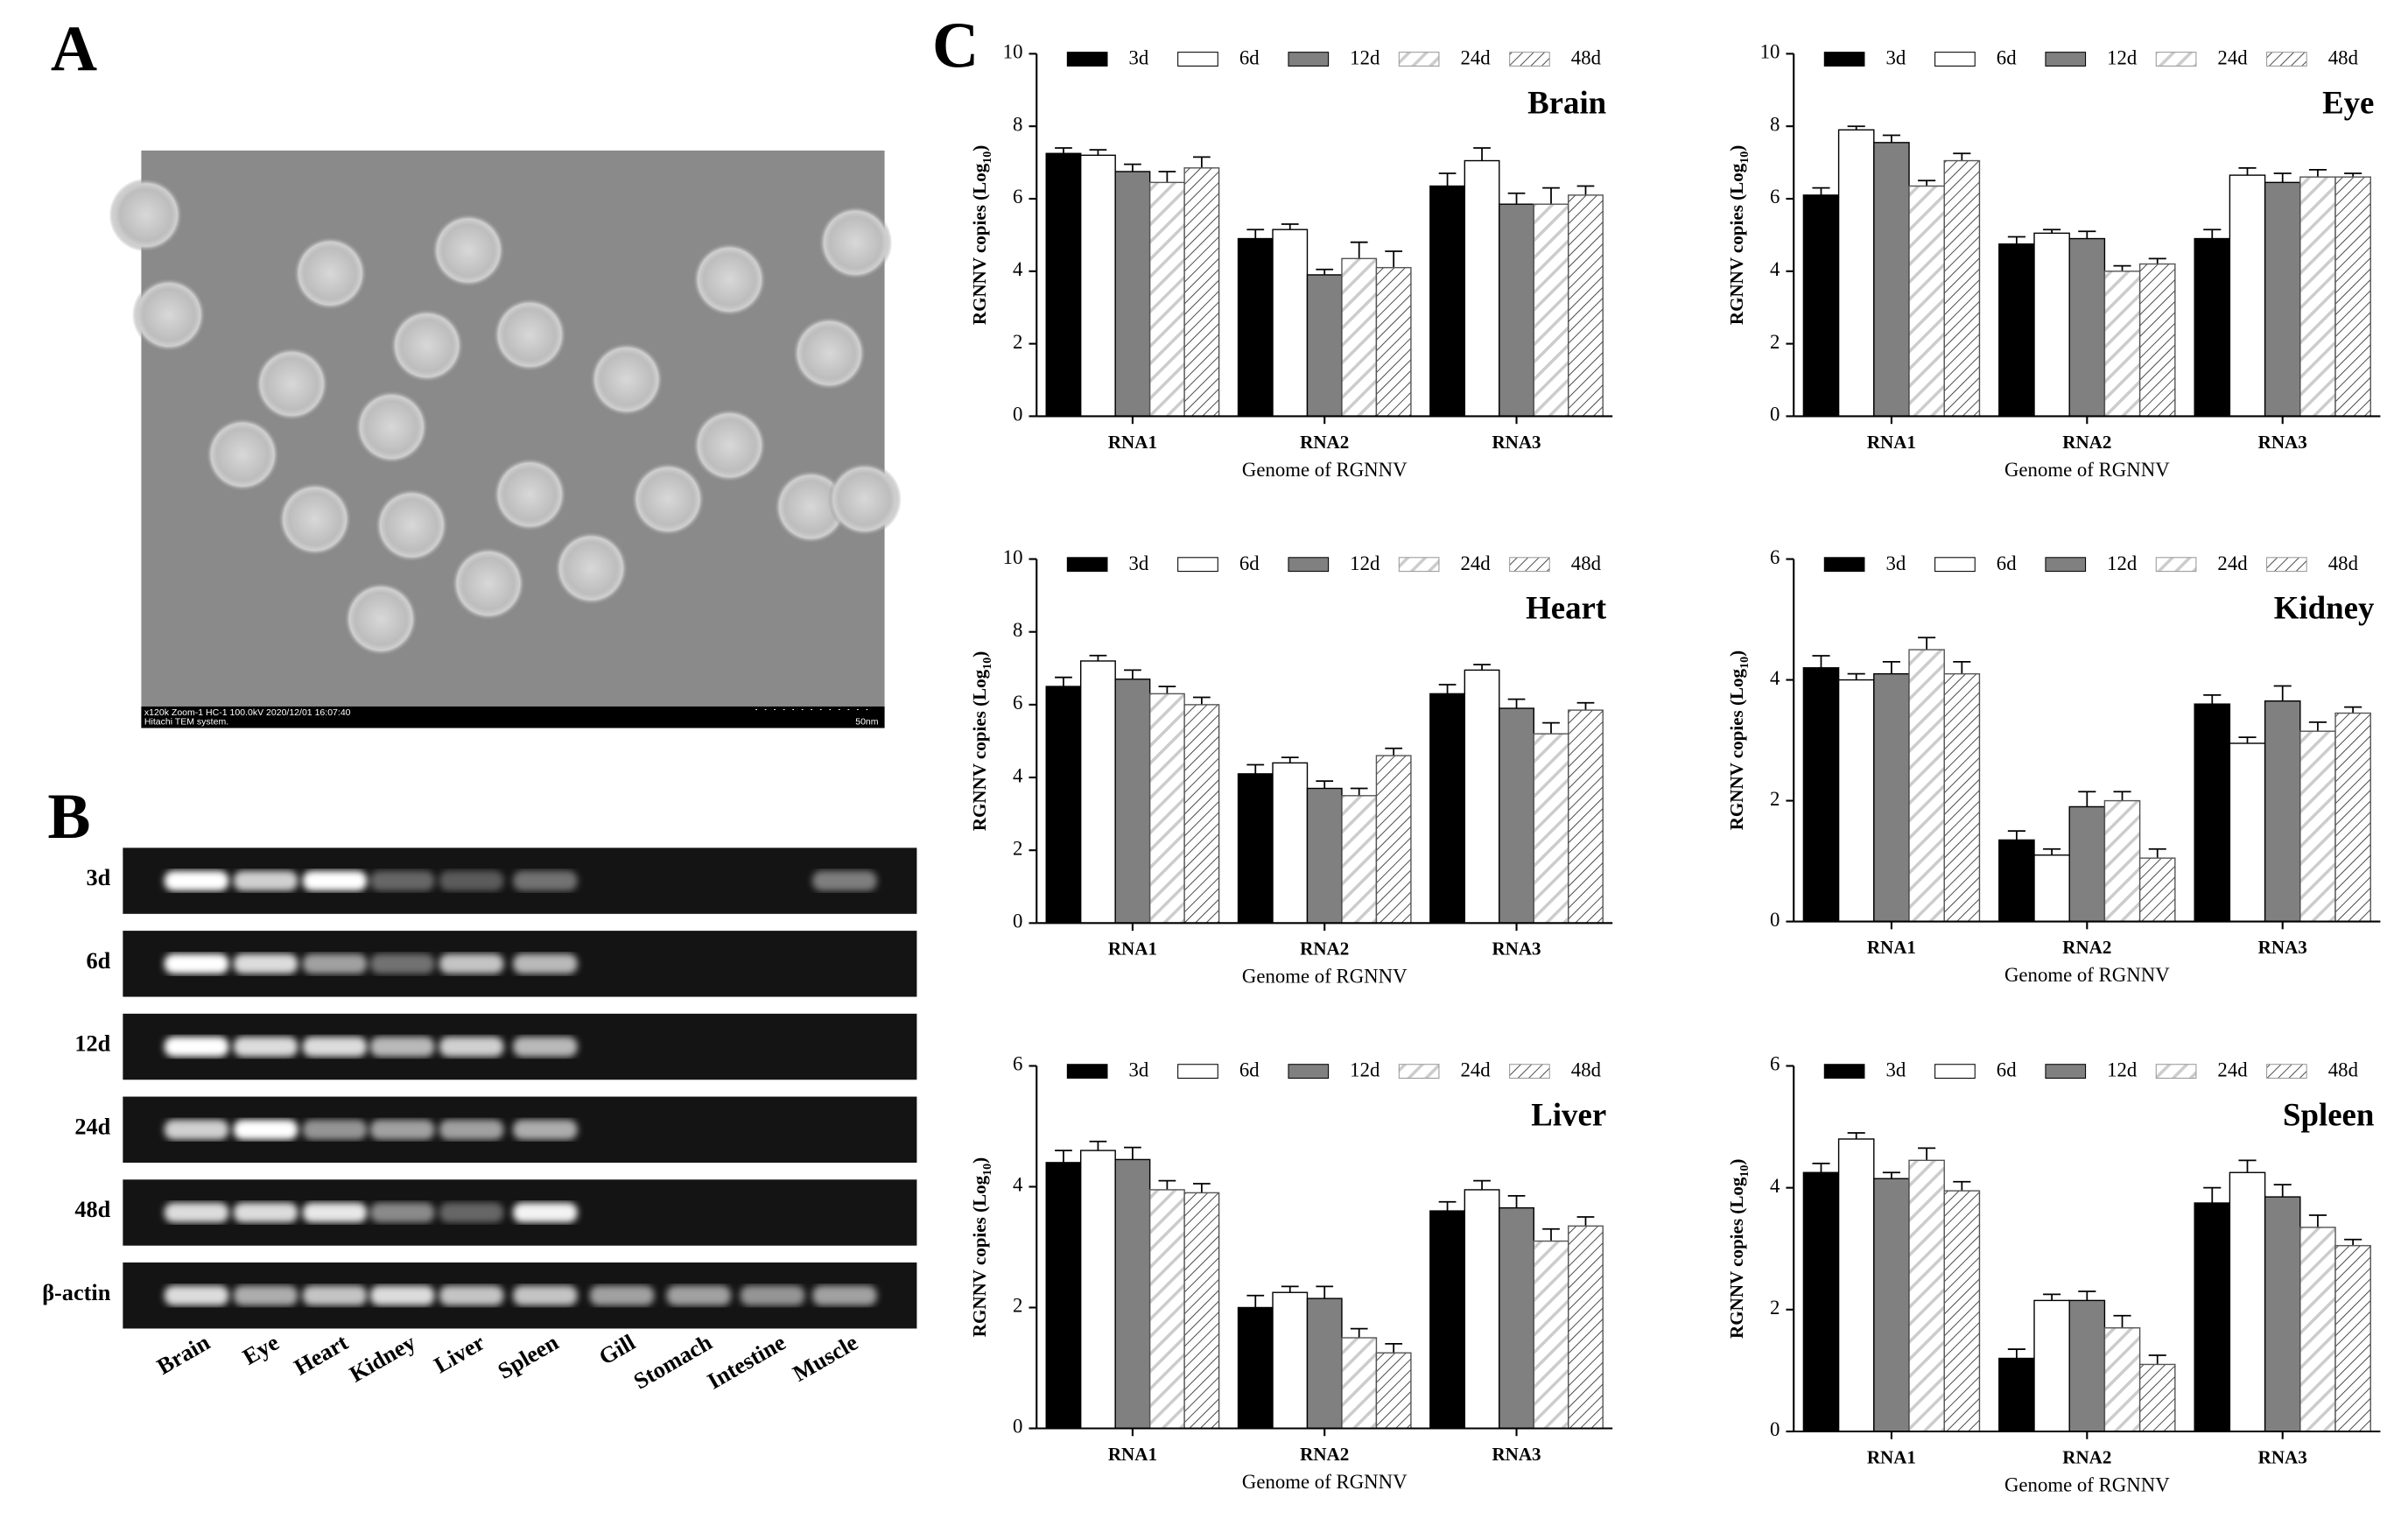 This screenshot has height=1519, width=2408. I want to click on y-tick-label: 6, so click(1018, 196).